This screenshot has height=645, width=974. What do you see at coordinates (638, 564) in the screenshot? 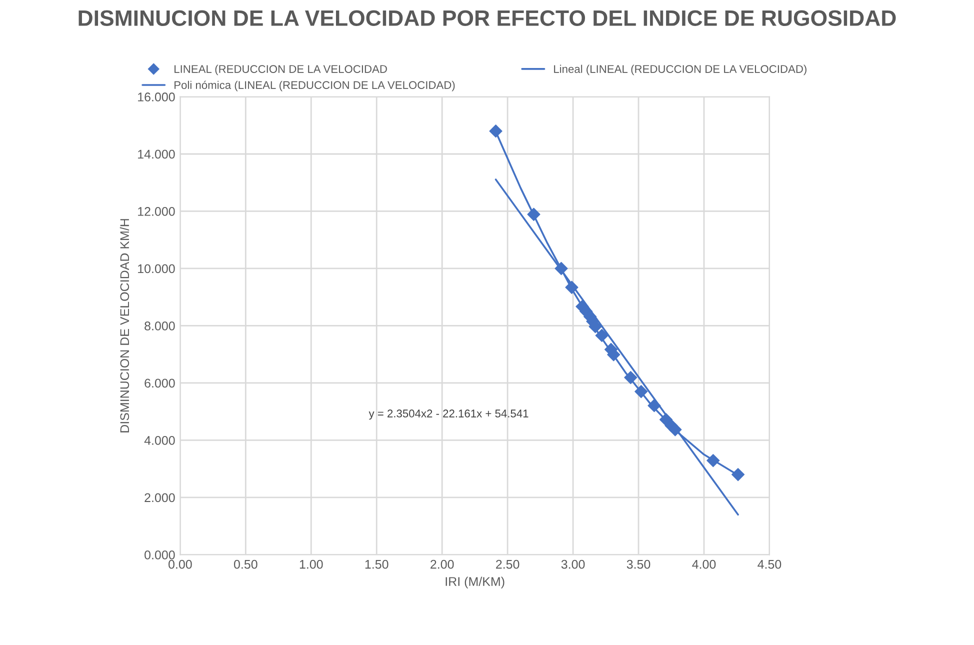
I see `x-tick-label: 3.50` at bounding box center [638, 564].